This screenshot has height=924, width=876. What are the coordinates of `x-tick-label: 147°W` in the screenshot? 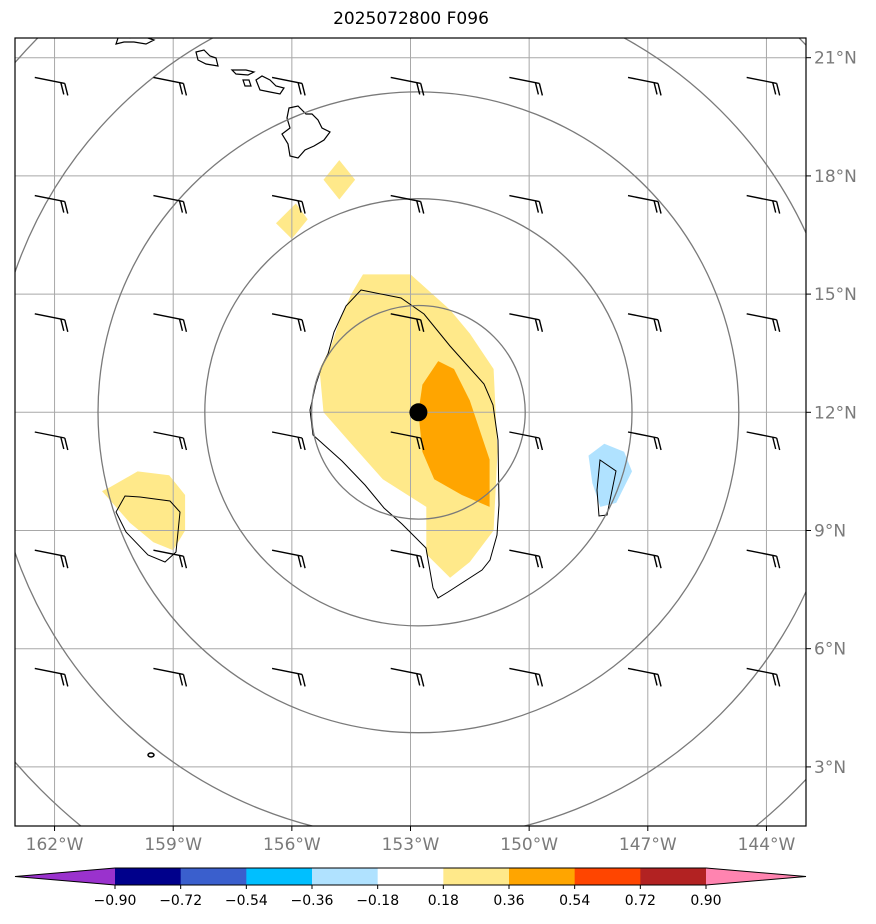 It's located at (648, 845).